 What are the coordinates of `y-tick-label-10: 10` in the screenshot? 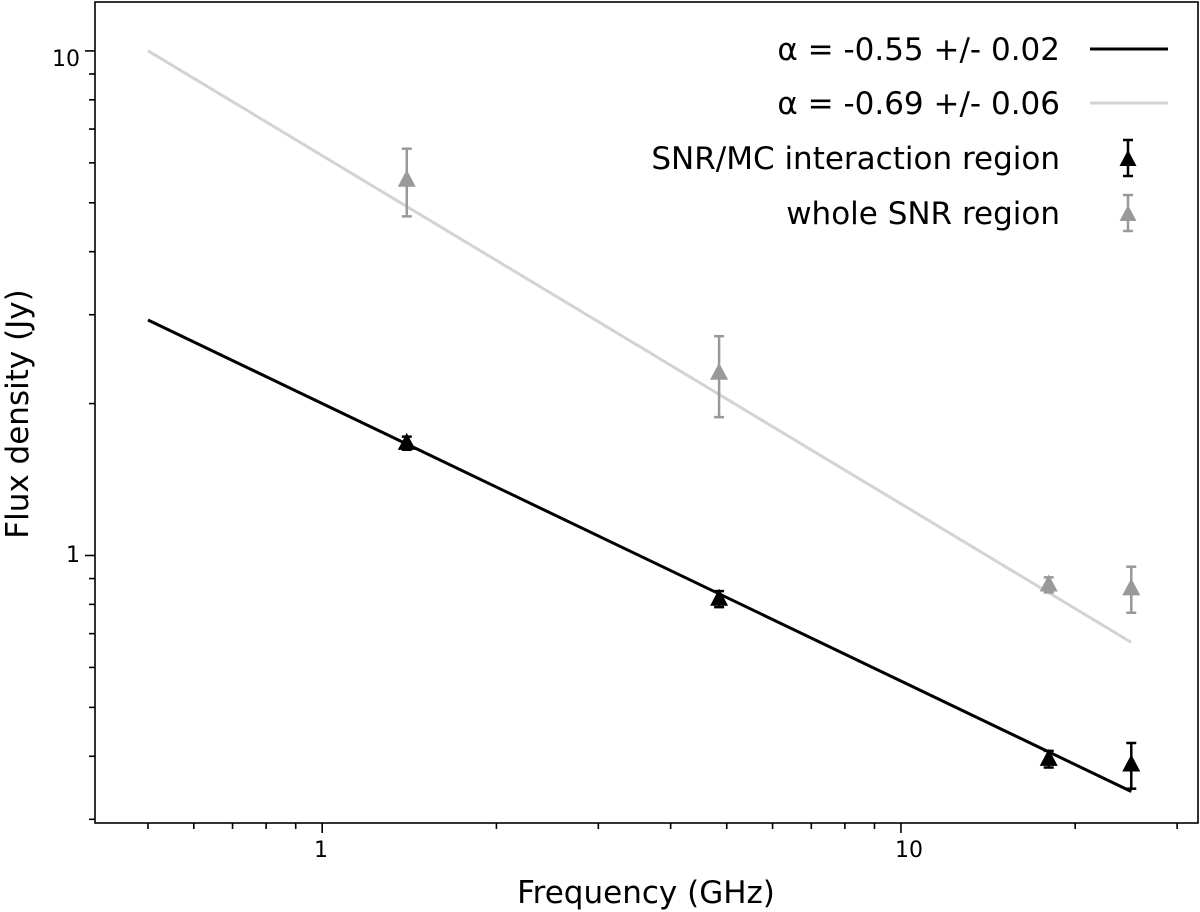 It's located at (66, 59).